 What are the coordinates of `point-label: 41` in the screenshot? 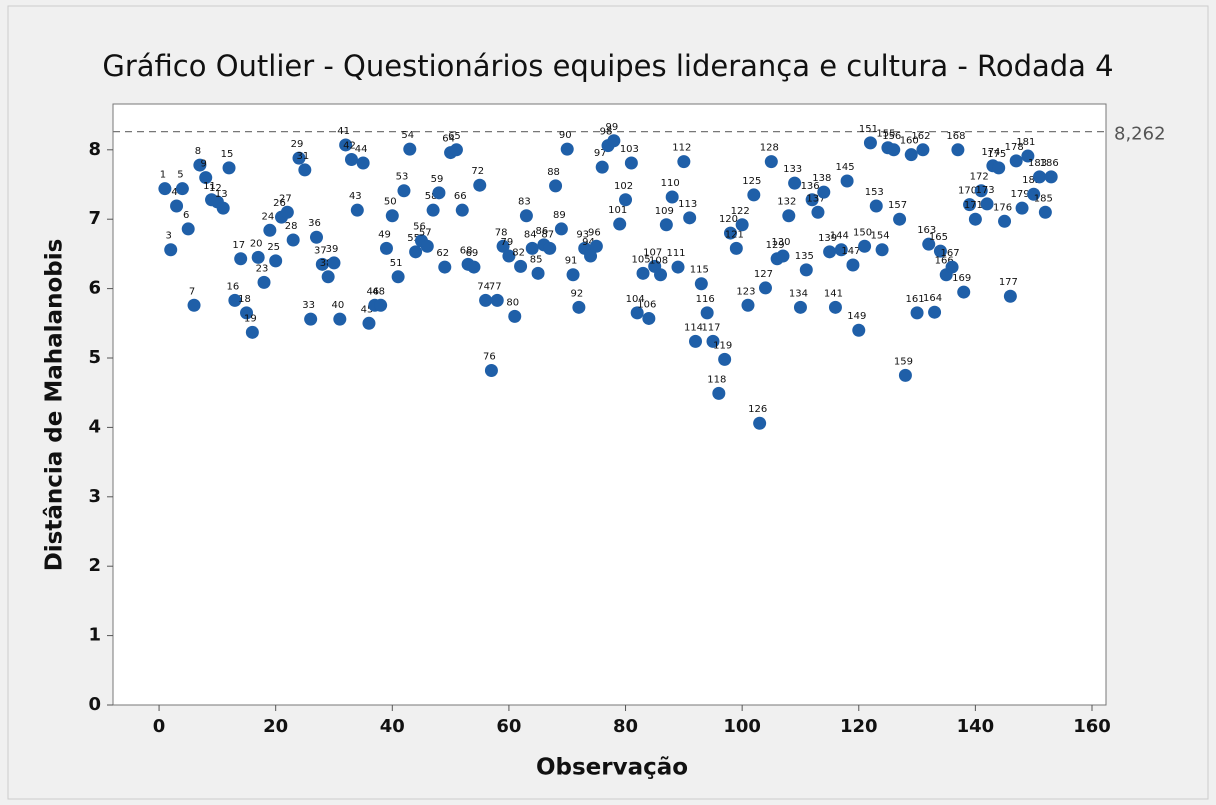 It's located at (343, 131).